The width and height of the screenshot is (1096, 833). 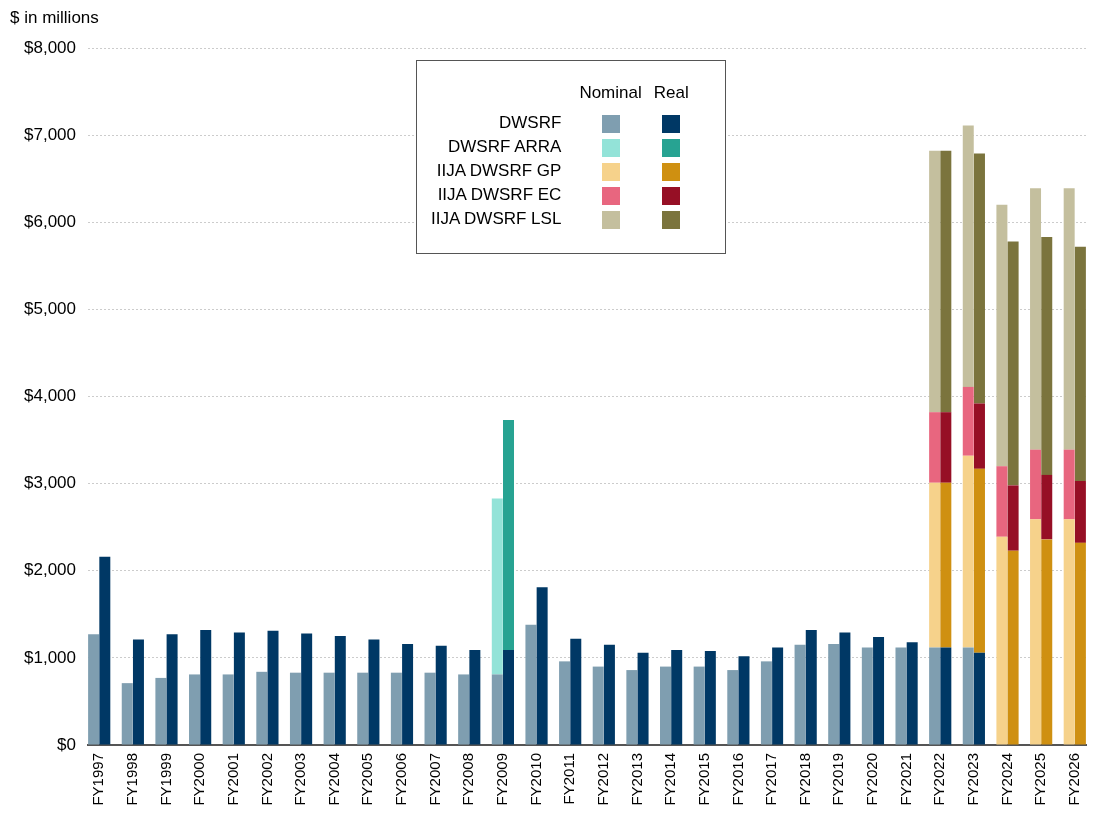 What do you see at coordinates (50, 47) in the screenshot?
I see `y-tick-label: $8,000` at bounding box center [50, 47].